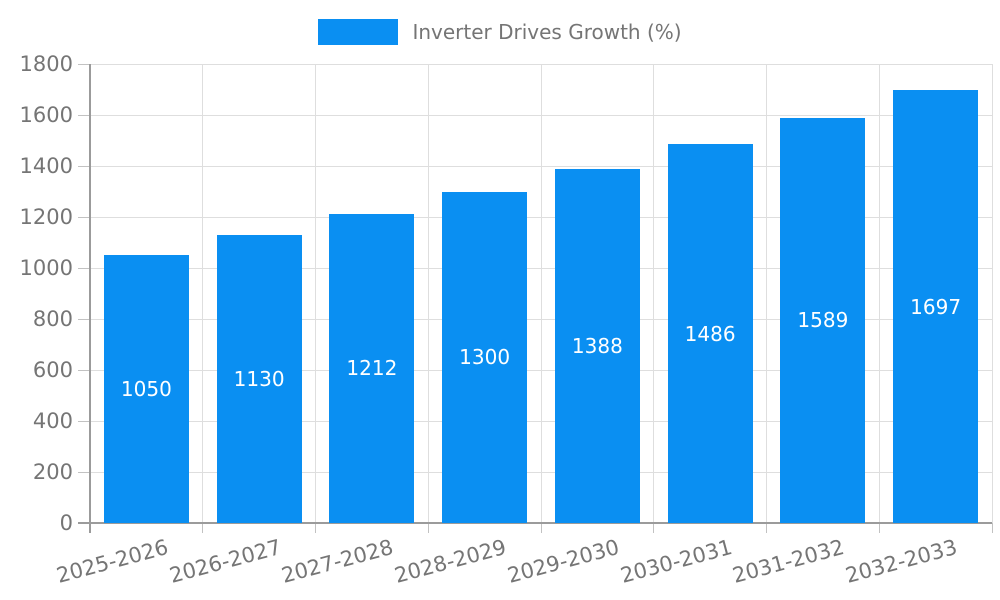  What do you see at coordinates (535, 523) in the screenshot?
I see `x-axis-line` at bounding box center [535, 523].